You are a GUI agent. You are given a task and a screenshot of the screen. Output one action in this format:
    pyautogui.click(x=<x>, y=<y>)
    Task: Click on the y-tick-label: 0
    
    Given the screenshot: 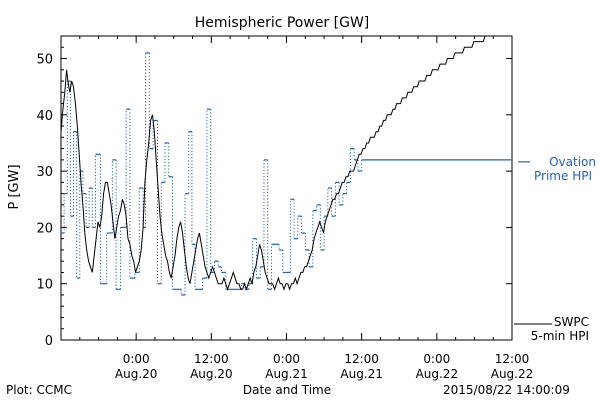 What is the action you would take?
    pyautogui.click(x=49, y=341)
    